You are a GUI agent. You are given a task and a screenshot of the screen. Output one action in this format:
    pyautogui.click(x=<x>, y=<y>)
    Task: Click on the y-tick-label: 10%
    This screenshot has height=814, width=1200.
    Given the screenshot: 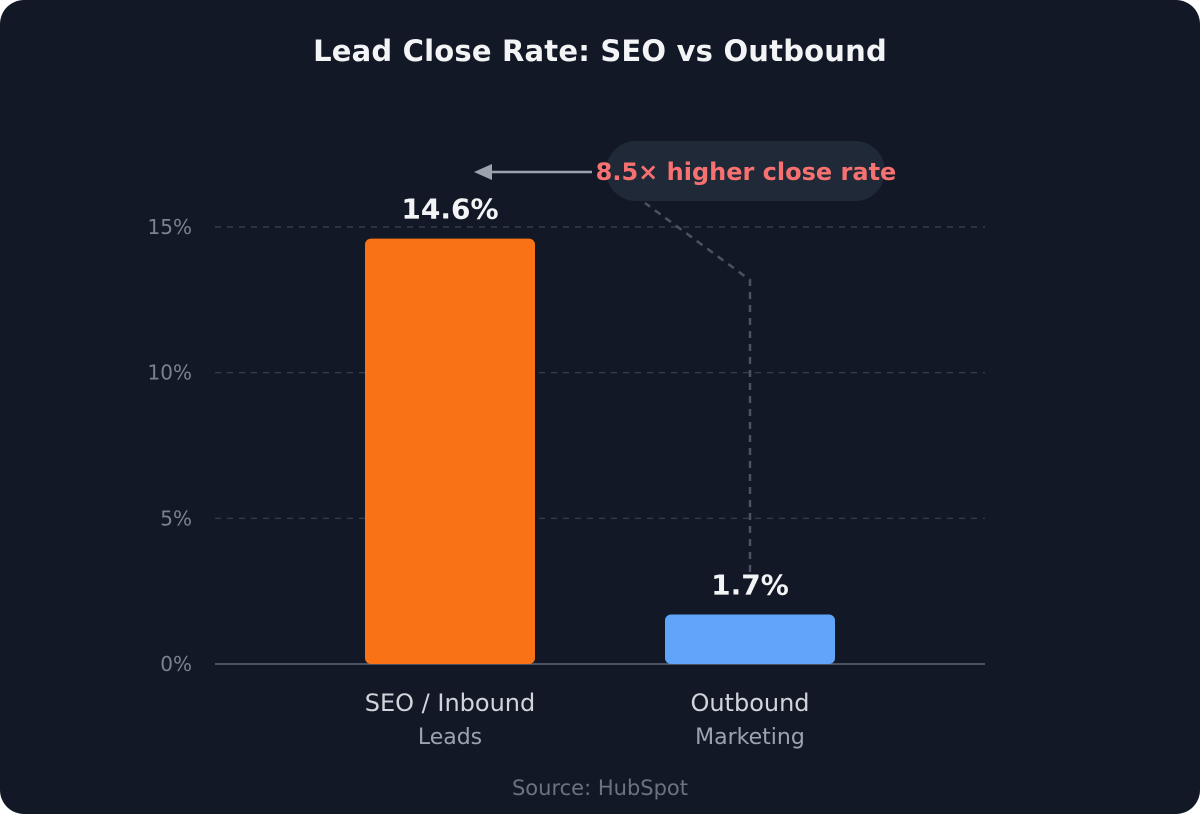 What is the action you would take?
    pyautogui.click(x=170, y=373)
    